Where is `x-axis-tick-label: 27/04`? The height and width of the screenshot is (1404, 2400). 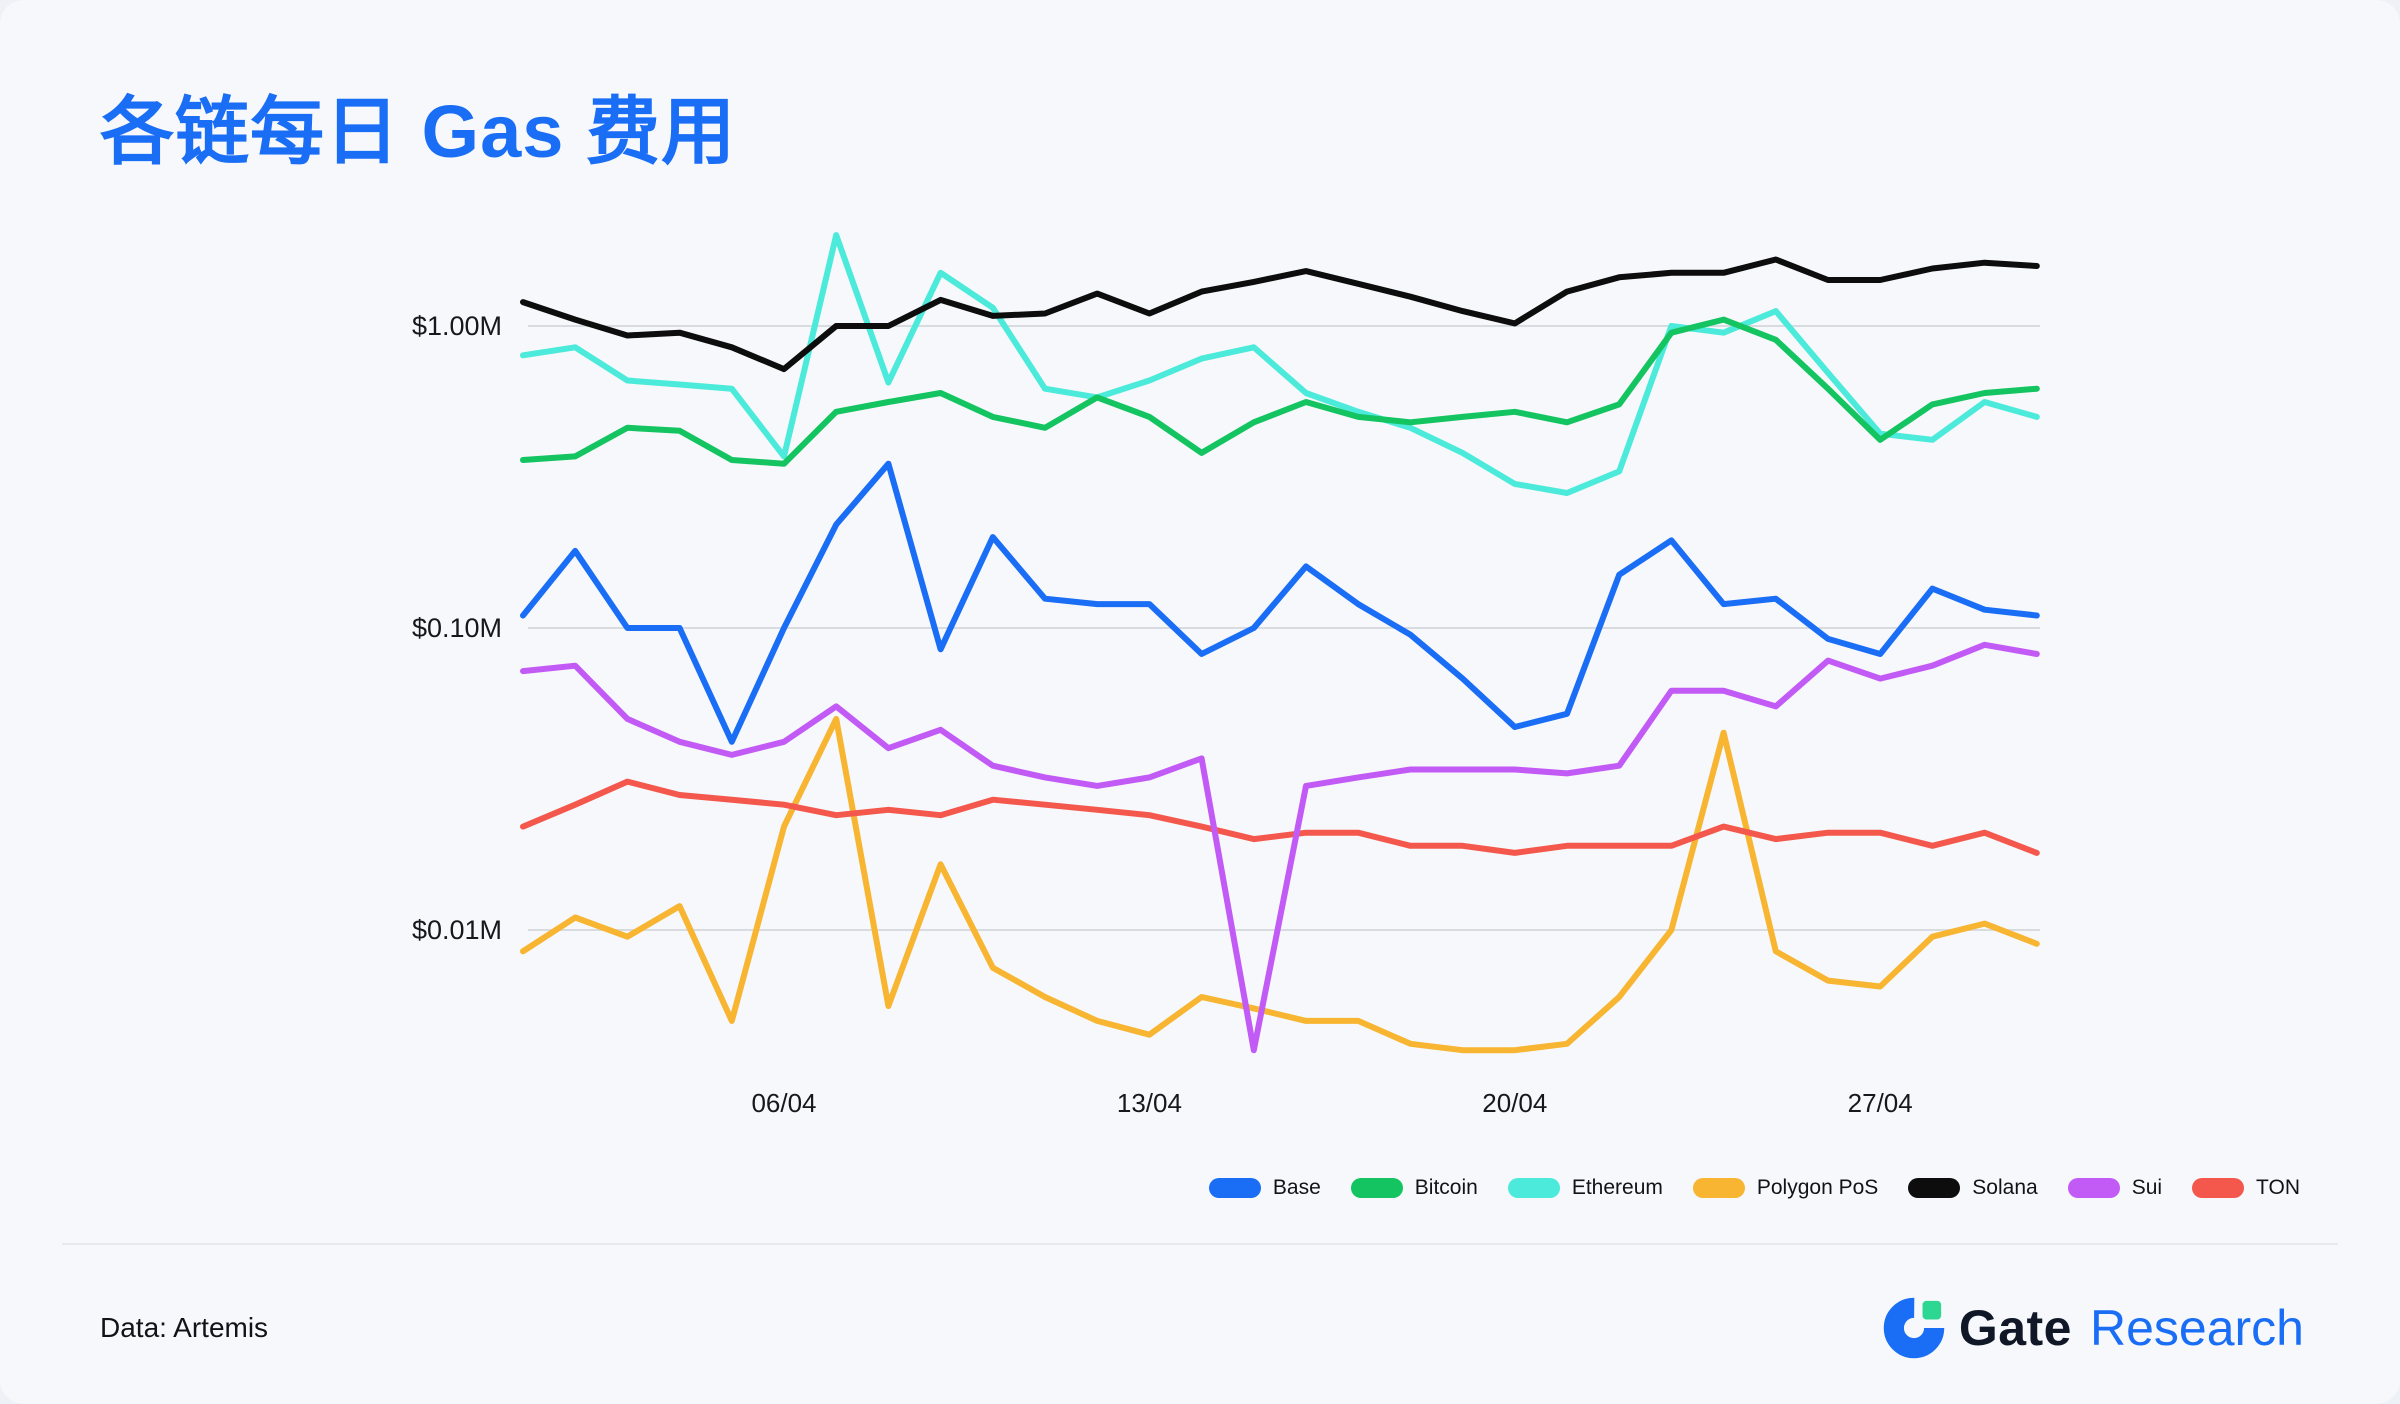
x-axis-tick-label: 27/04 is located at coordinates (1880, 1103).